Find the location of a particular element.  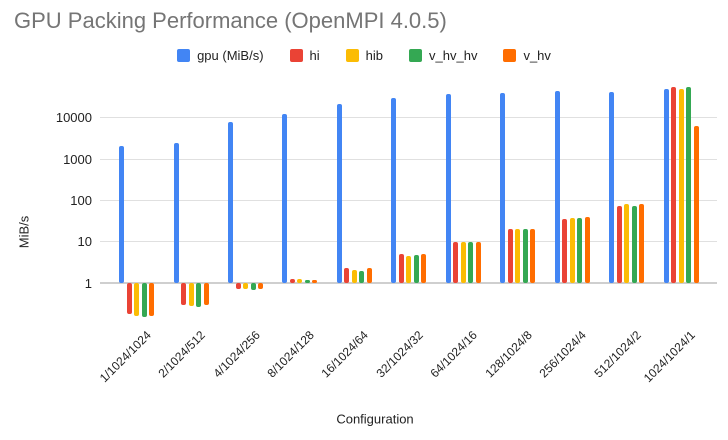

legend-label: v_hv is located at coordinates (537, 55).